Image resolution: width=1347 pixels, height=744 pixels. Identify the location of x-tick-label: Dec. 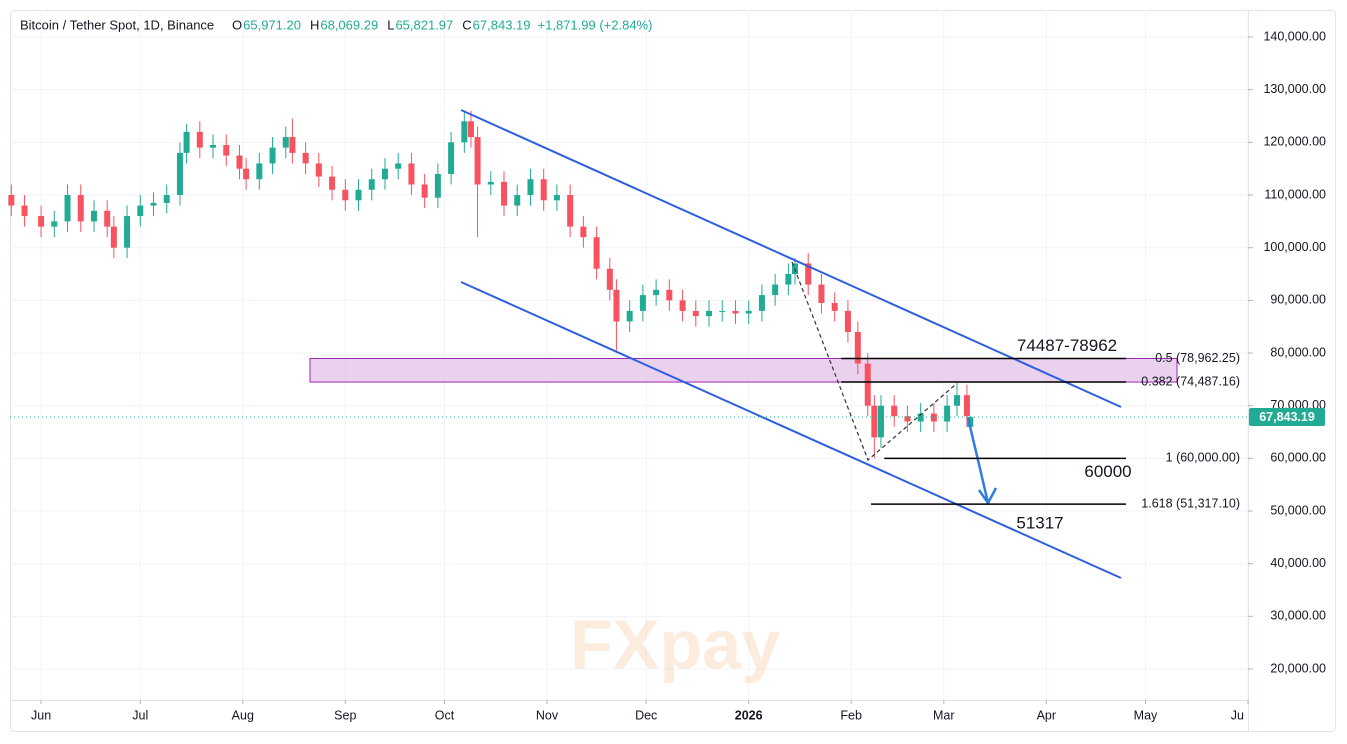
(646, 715).